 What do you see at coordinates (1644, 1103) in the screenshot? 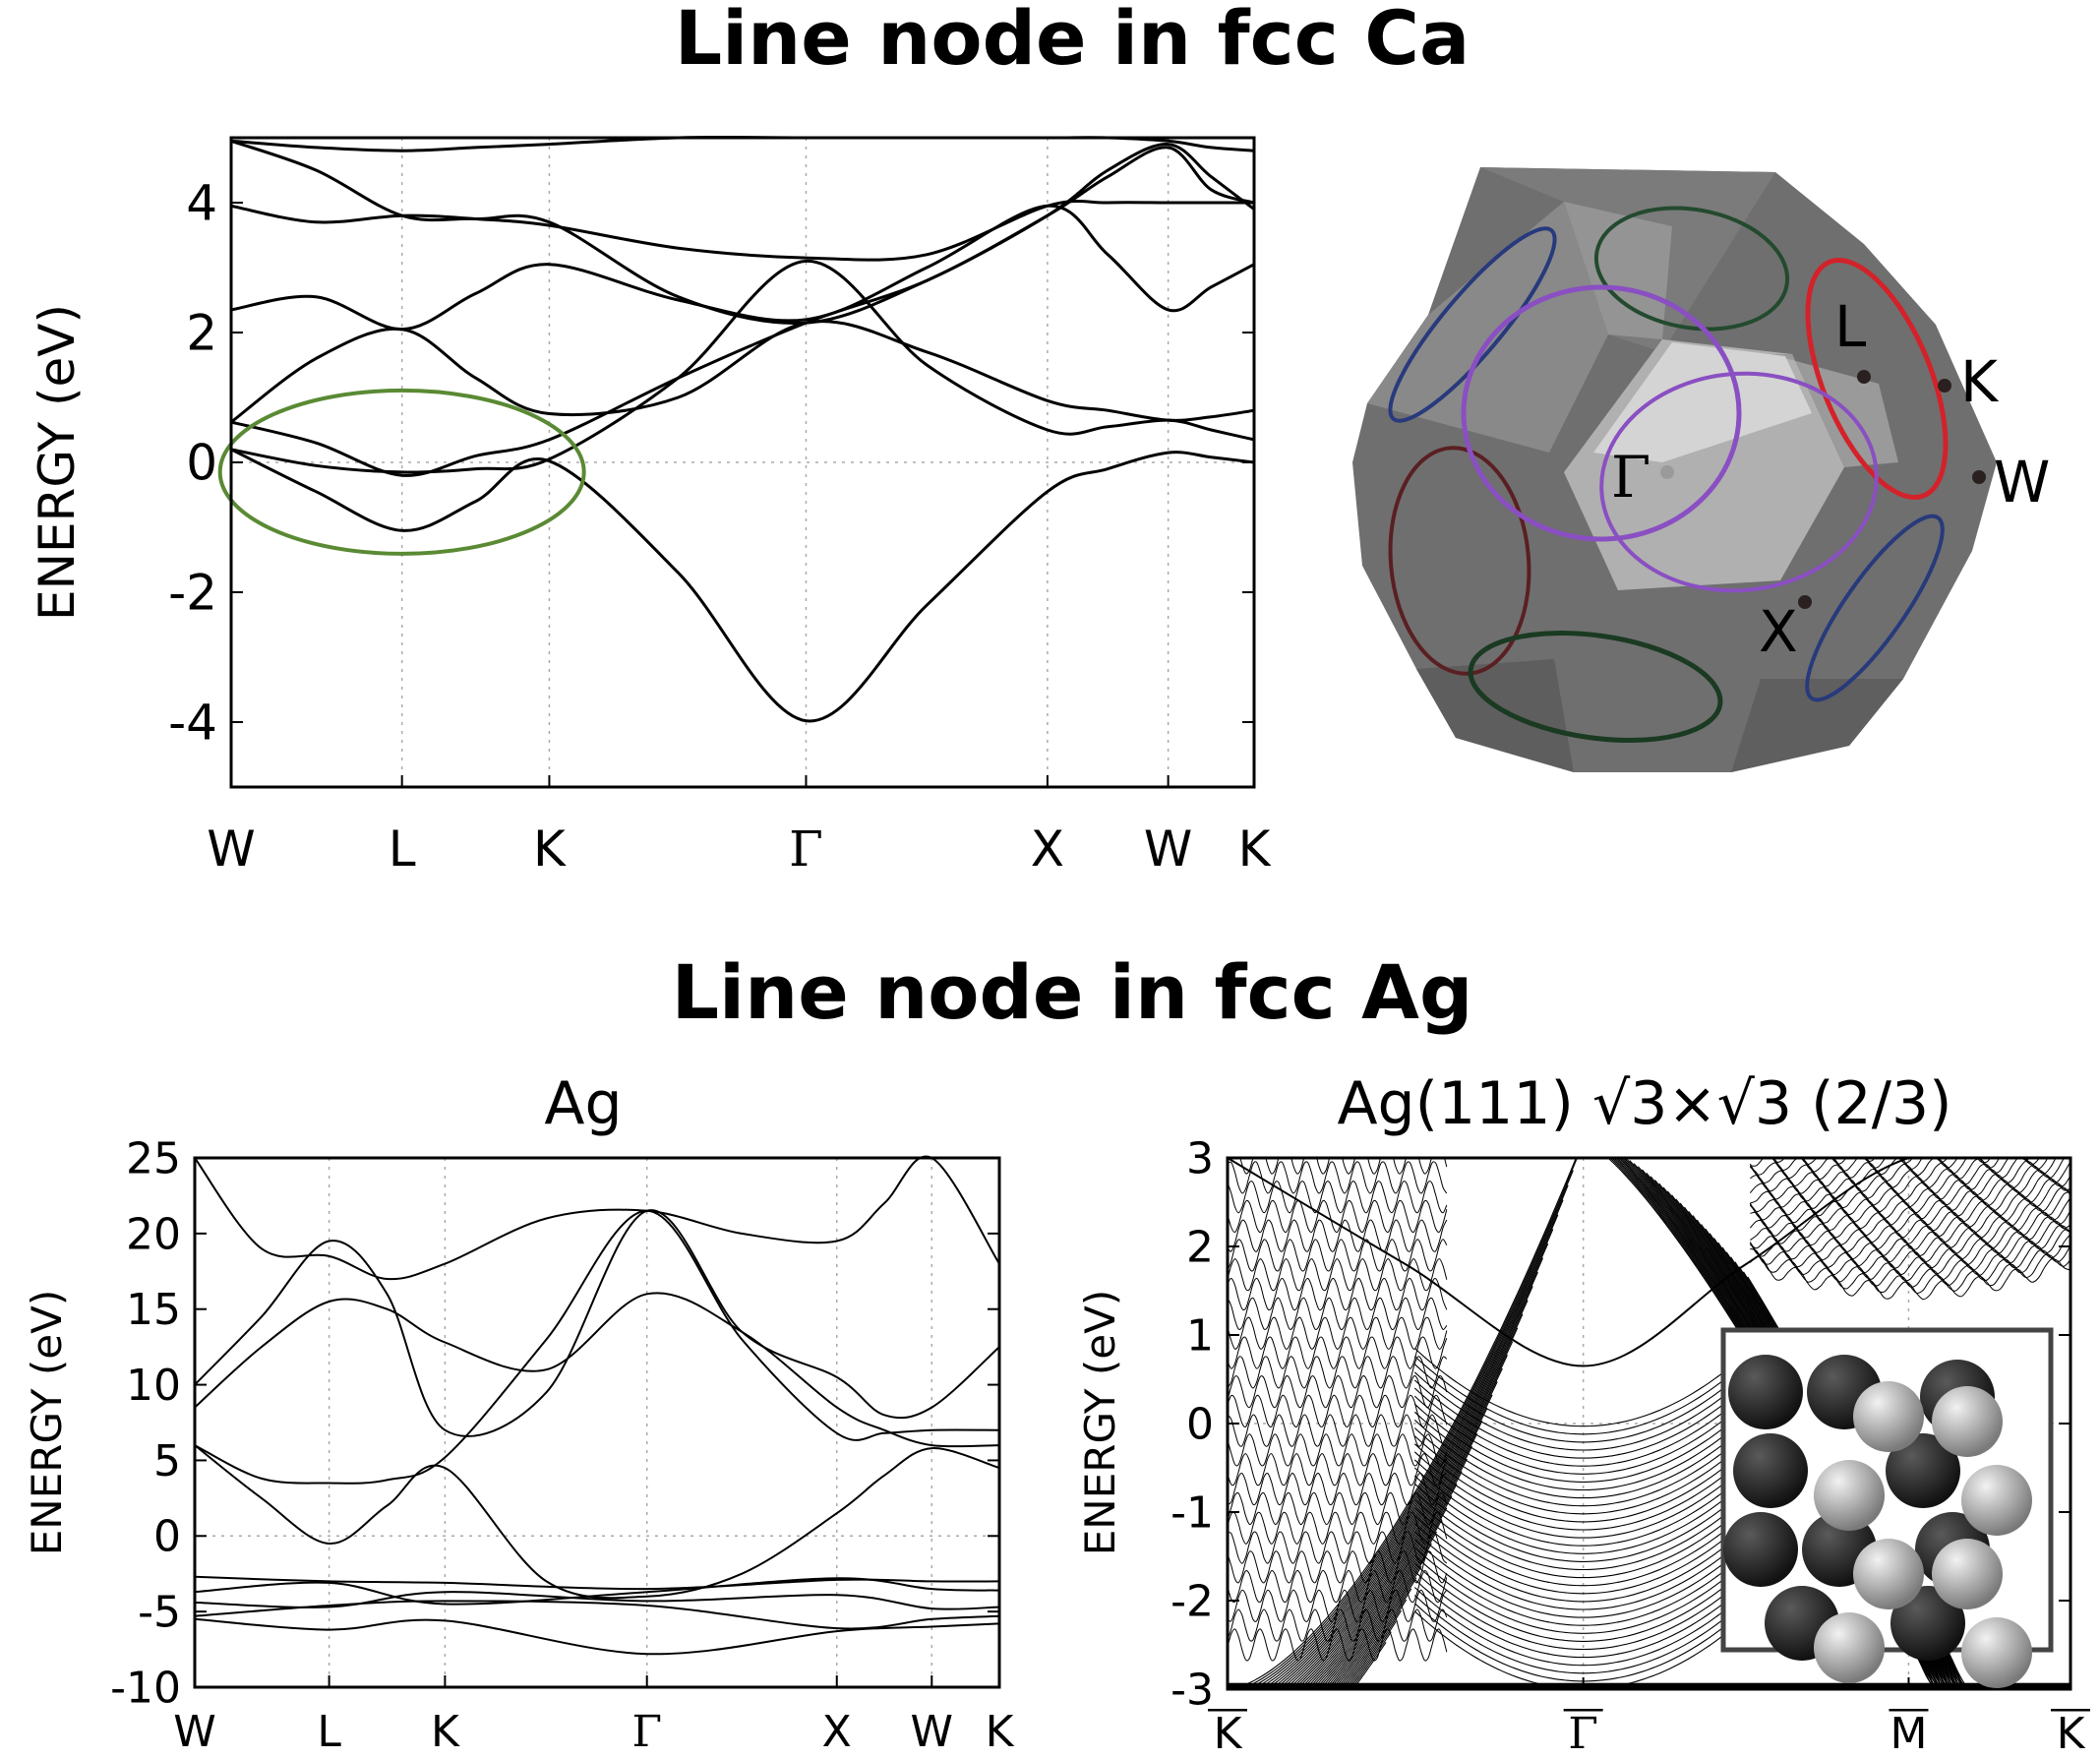
I see `chart-ag111-title: Ag(111) √3×√3 (2/3)` at bounding box center [1644, 1103].